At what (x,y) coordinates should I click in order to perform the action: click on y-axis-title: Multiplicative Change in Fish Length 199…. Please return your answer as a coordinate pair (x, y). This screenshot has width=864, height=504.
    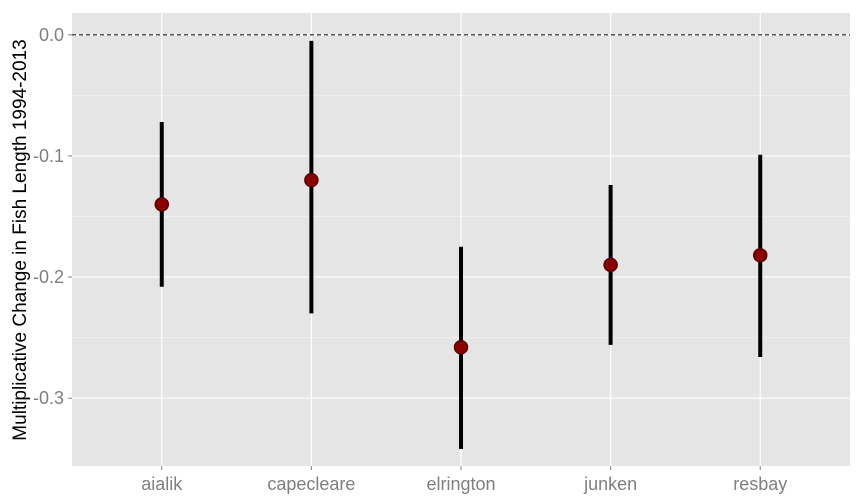
    Looking at the image, I should click on (20, 239).